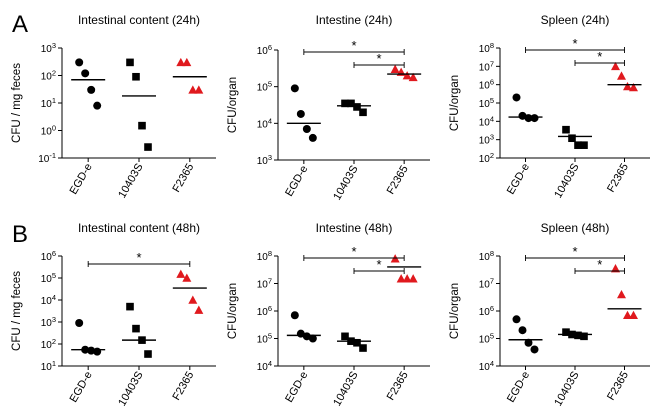  I want to click on y-tick-label: 10⁷, so click(486, 284).